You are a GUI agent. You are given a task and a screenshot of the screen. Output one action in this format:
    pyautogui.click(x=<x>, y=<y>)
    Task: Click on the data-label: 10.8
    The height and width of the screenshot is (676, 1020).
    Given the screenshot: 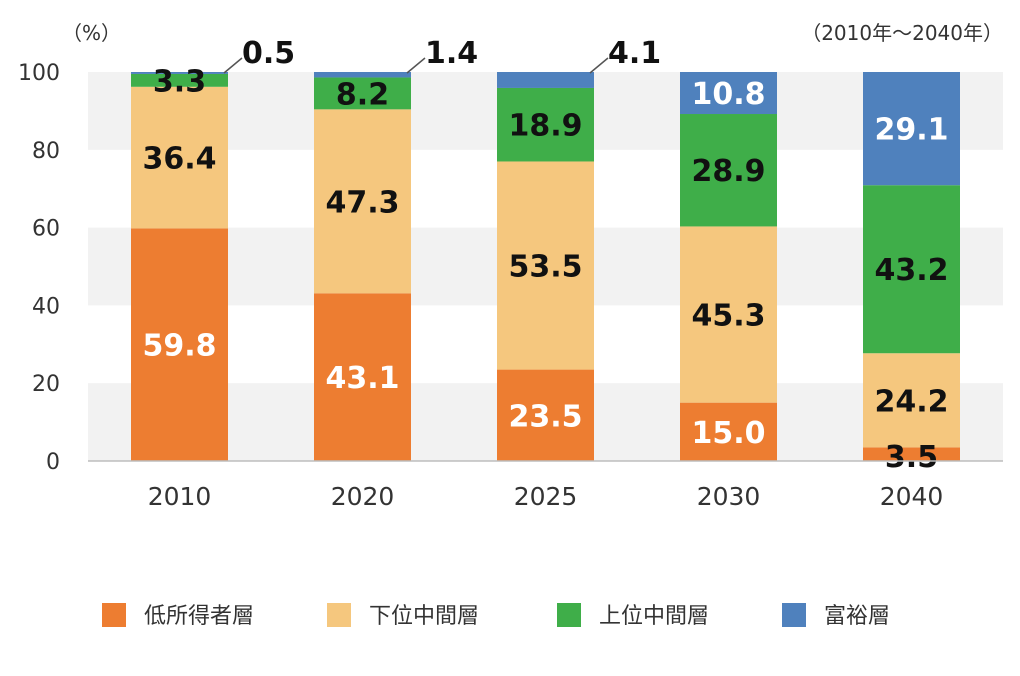 What is the action you would take?
    pyautogui.click(x=728, y=94)
    